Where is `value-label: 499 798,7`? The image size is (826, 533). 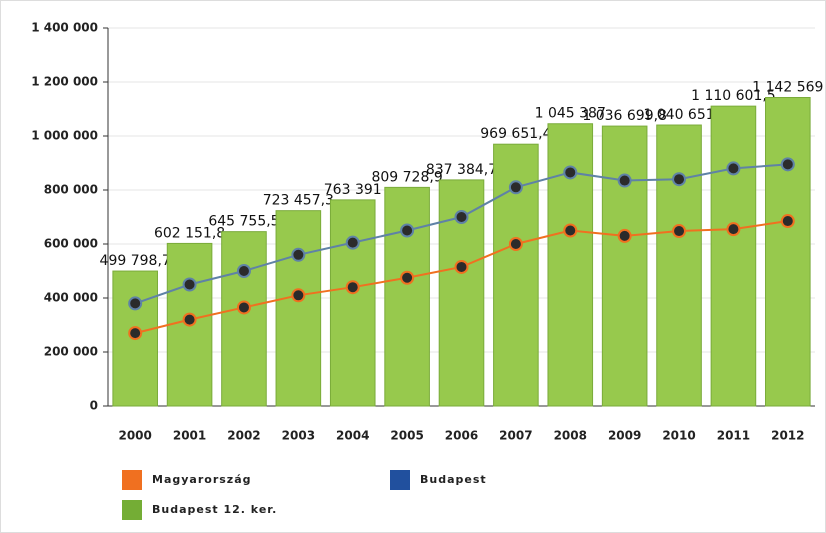
value-label: 499 798,7 is located at coordinates (135, 261).